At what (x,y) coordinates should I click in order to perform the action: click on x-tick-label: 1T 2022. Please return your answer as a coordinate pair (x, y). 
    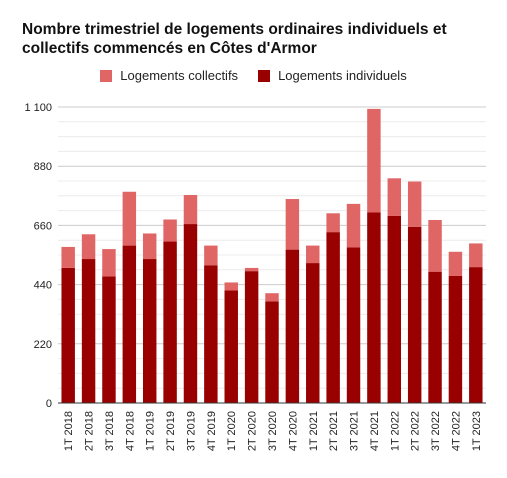
    Looking at the image, I should click on (395, 431).